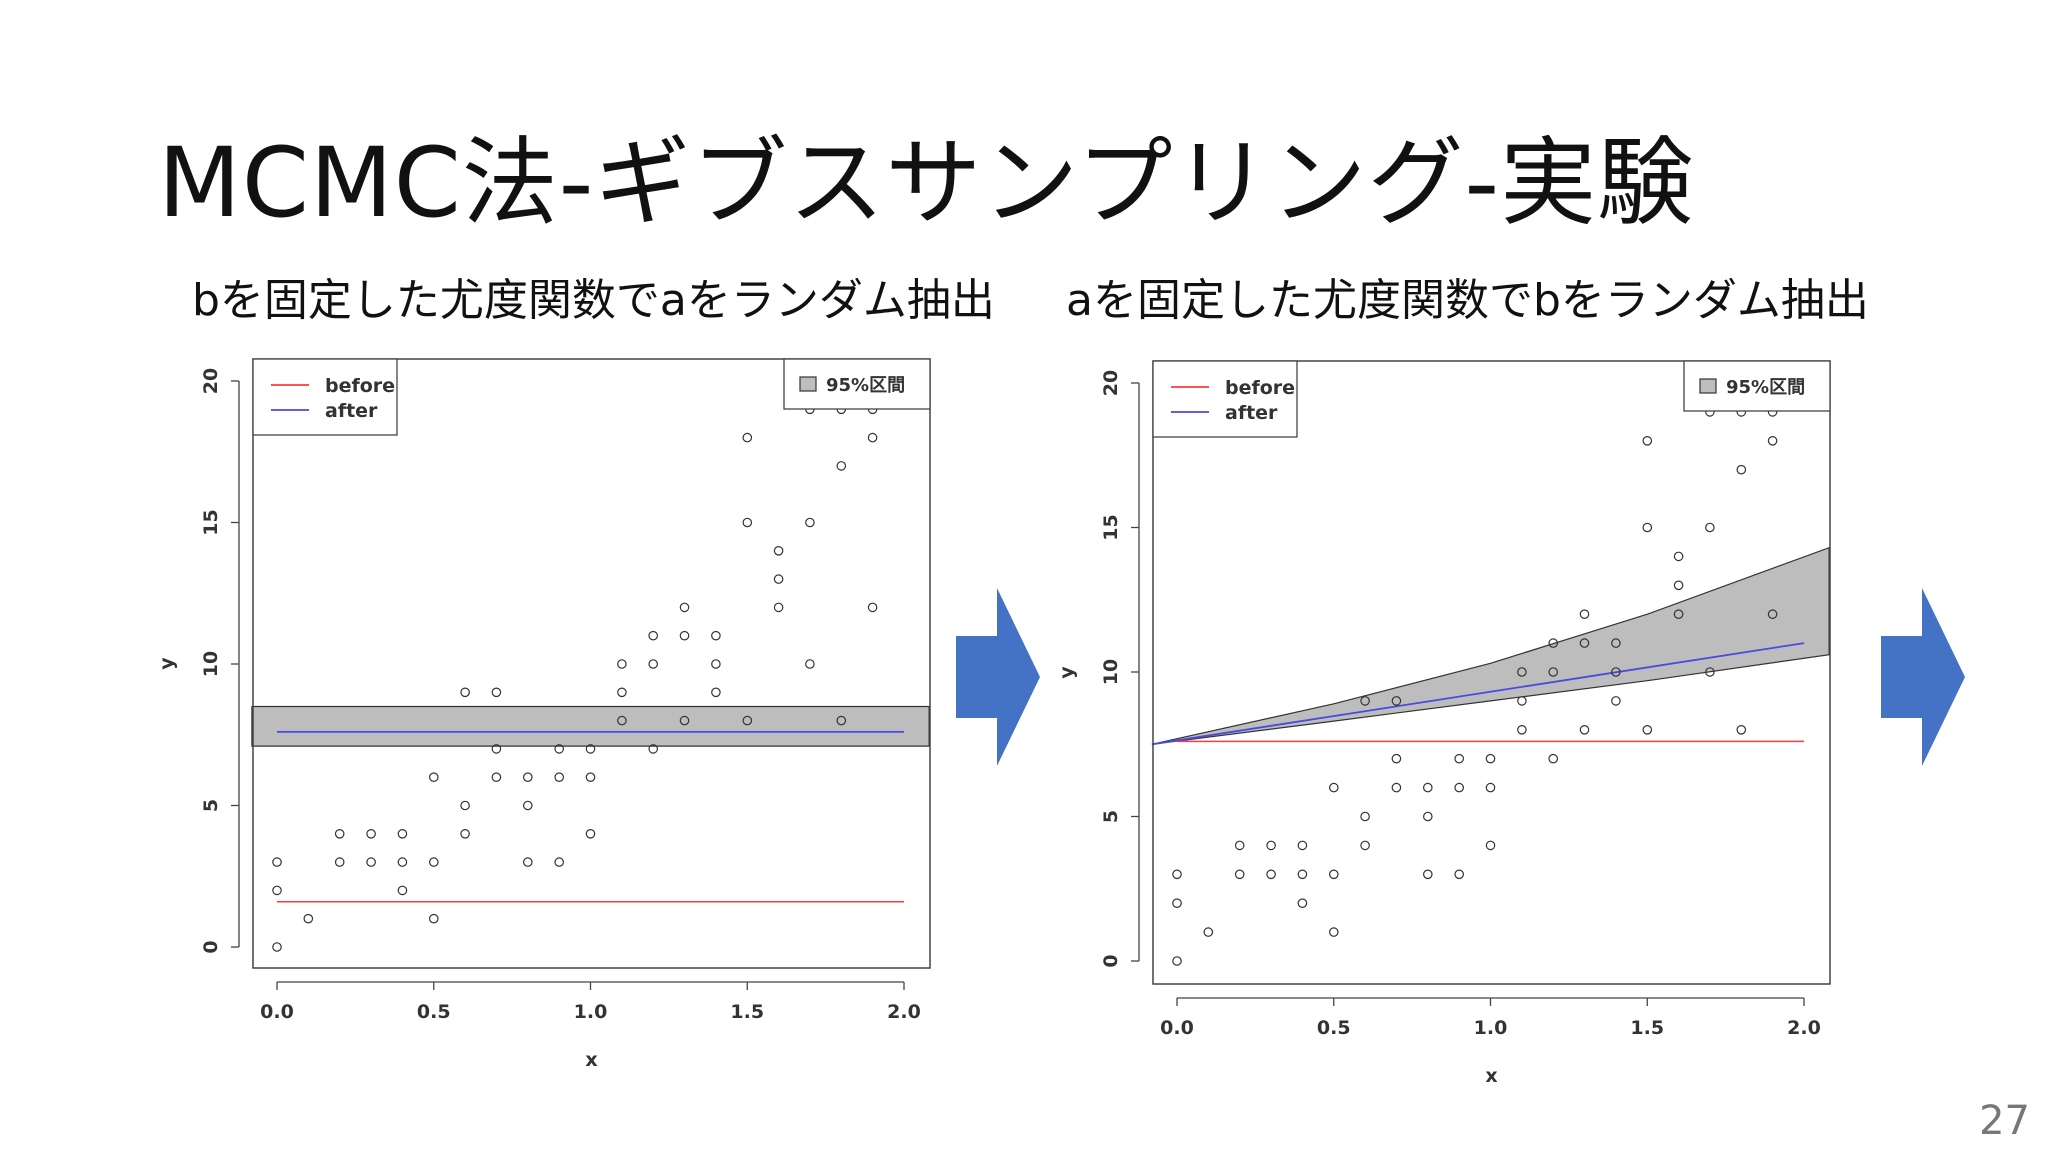 This screenshot has width=2048, height=1152. I want to click on slide-title: MCMC法-ギブスサンプリング-実験, so click(926, 183).